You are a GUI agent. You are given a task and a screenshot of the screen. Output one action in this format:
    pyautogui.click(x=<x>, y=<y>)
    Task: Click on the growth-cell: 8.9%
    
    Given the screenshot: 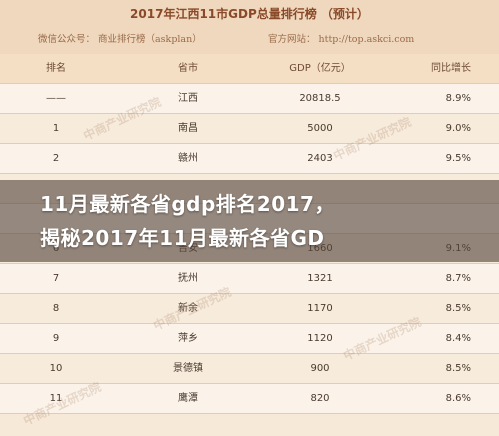 What is the action you would take?
    pyautogui.click(x=458, y=98)
    